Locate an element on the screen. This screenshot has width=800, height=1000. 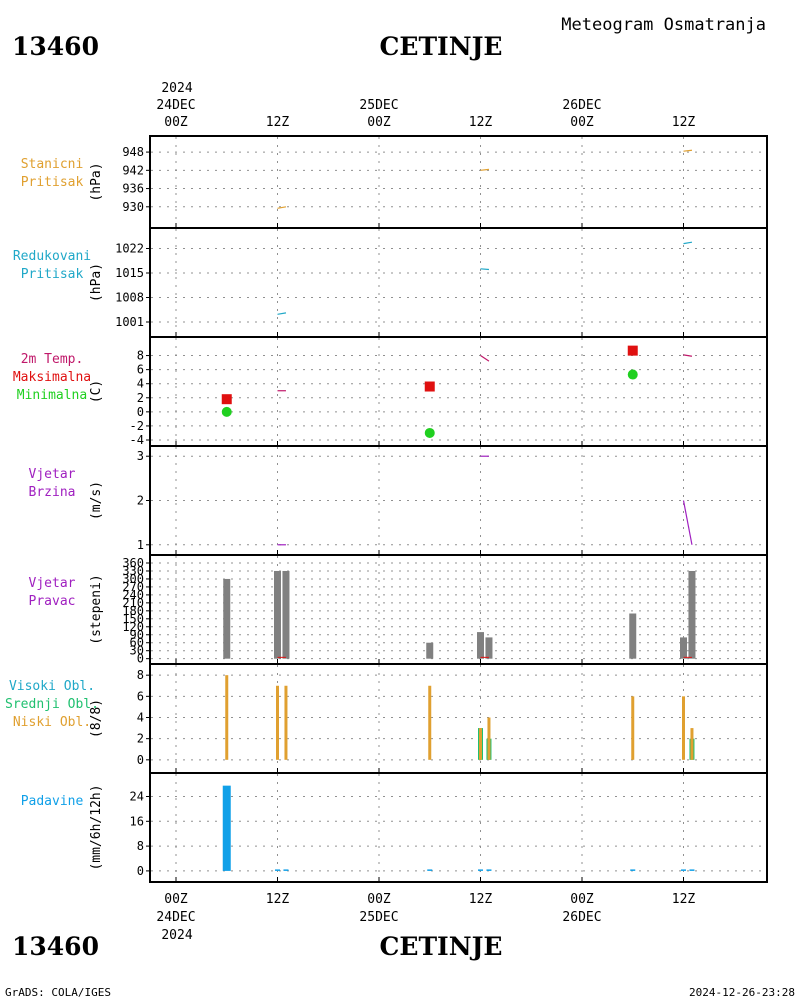
y-tick-label: 150 is located at coordinates (133, 619).